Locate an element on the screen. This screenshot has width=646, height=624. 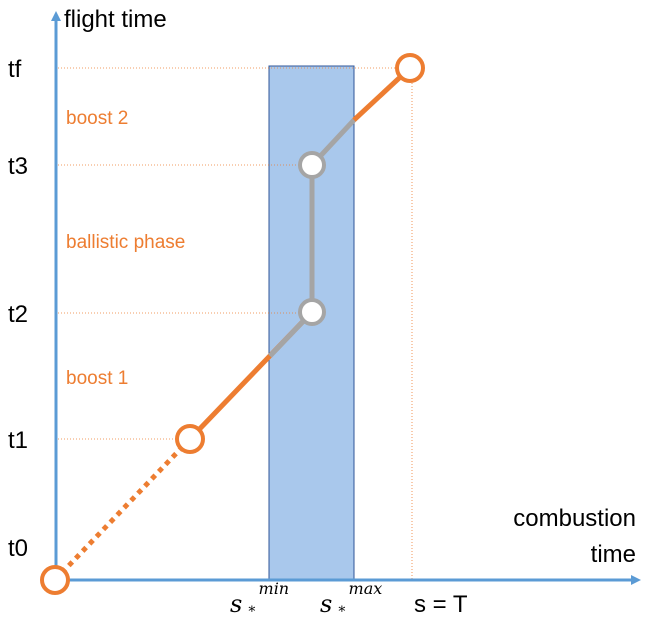
s-min-base: s is located at coordinates (236, 604).